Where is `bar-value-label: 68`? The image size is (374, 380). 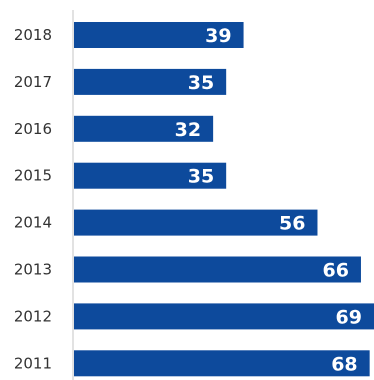 bar-value-label: 68 is located at coordinates (344, 364).